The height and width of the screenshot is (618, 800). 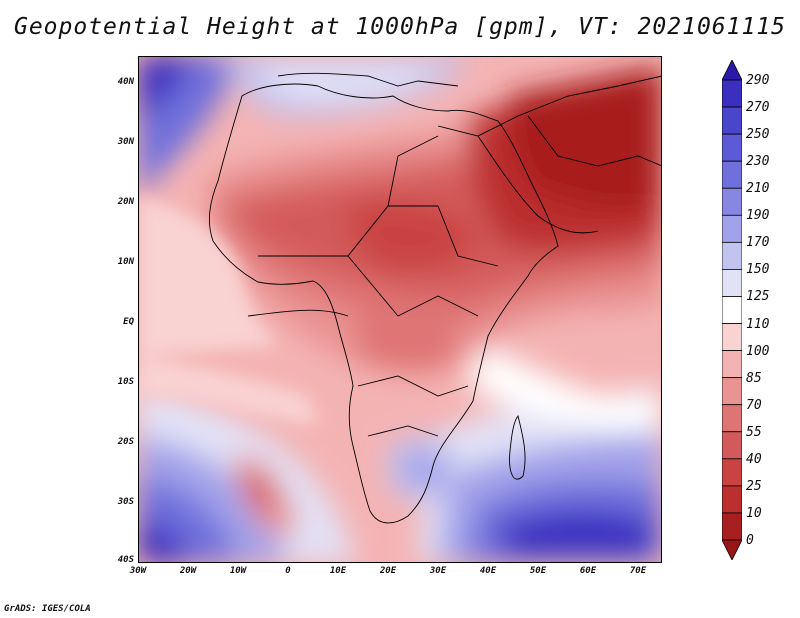 I want to click on footer-credit: GrADS: IGES/COLA, so click(x=47, y=609).